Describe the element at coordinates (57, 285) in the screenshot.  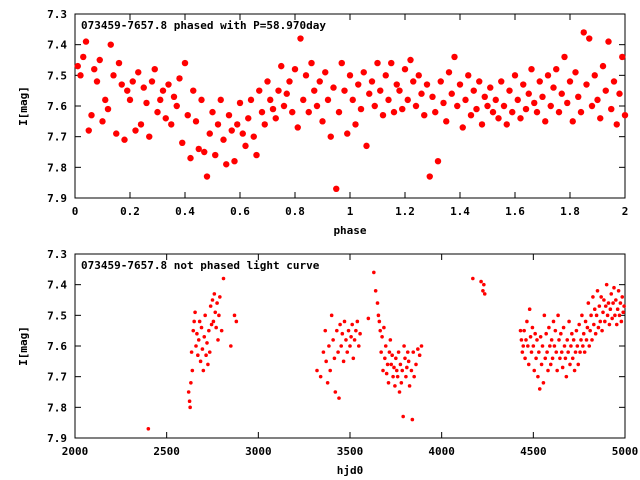
I see `unphased-y-tick-label: 7.4` at that location.